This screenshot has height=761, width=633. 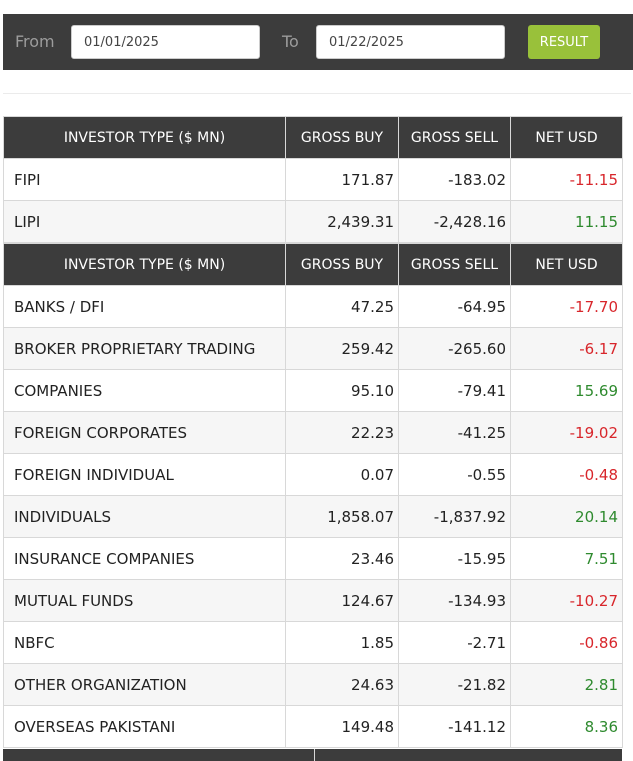 I want to click on investor-type-cell: FOREIGN INDIVIDUAL, so click(x=144, y=474).